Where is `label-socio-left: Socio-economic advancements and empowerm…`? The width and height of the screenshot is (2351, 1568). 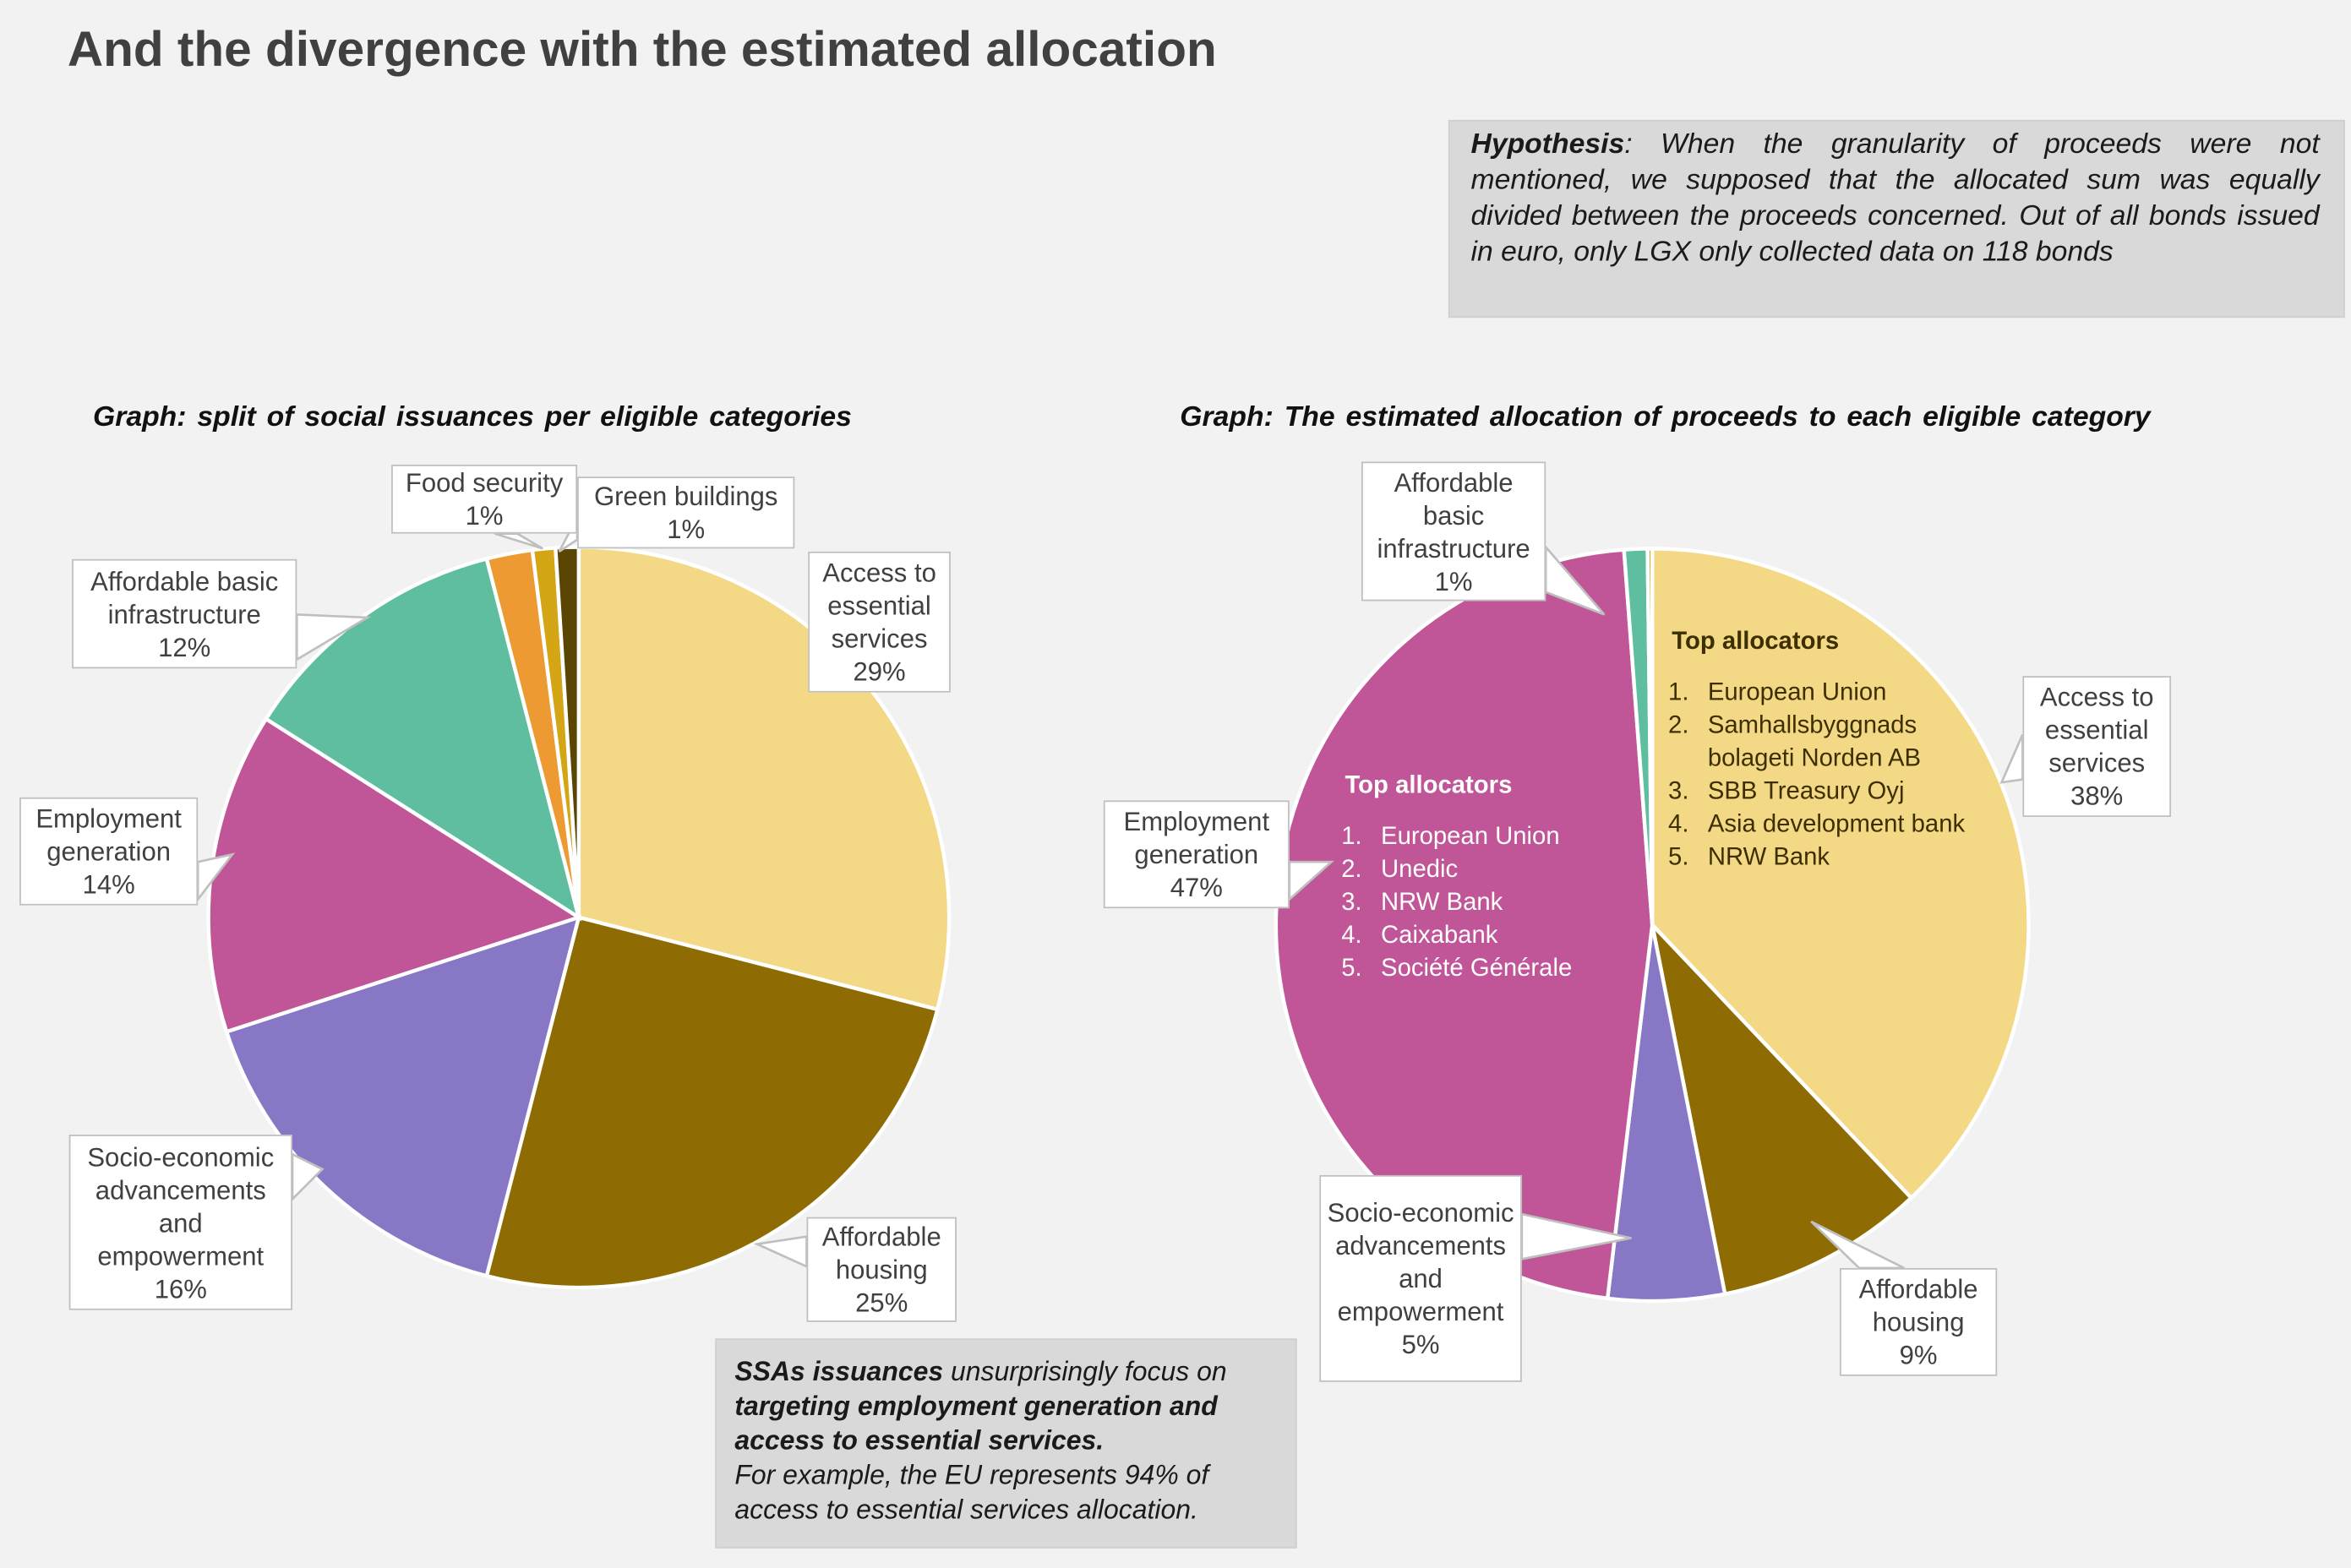 label-socio-left: Socio-economic advancements and empowerm… is located at coordinates (180, 1222).